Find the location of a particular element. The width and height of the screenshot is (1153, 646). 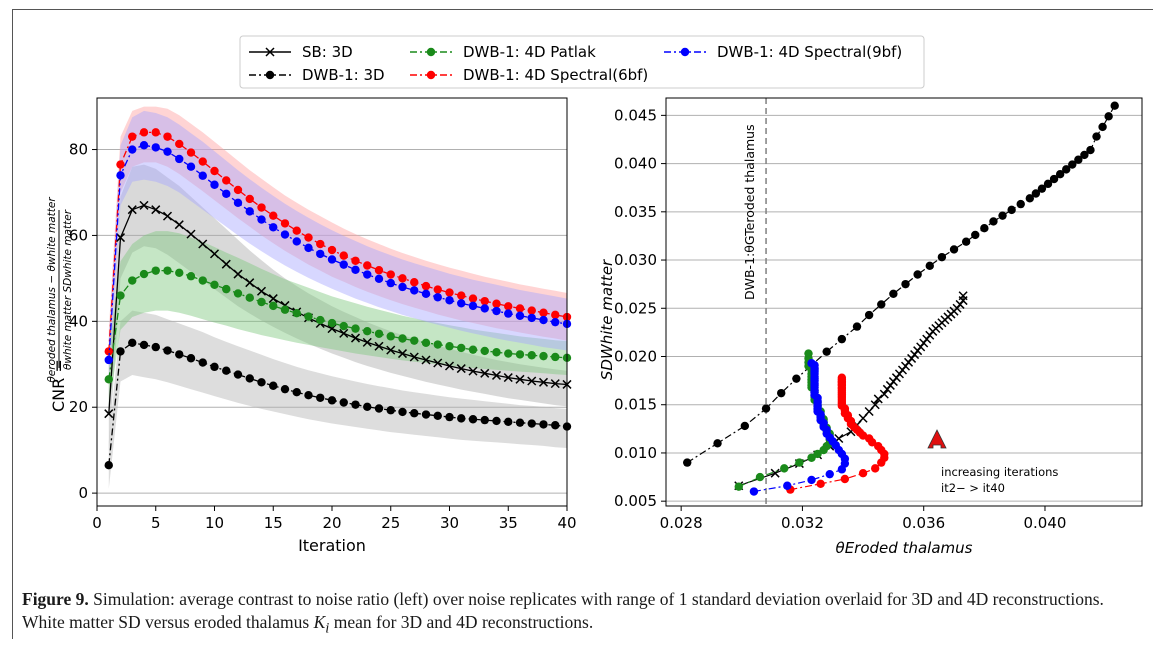

legend-entry-4: DWB-1: 4D Spectral(9bf) is located at coordinates (783, 52).